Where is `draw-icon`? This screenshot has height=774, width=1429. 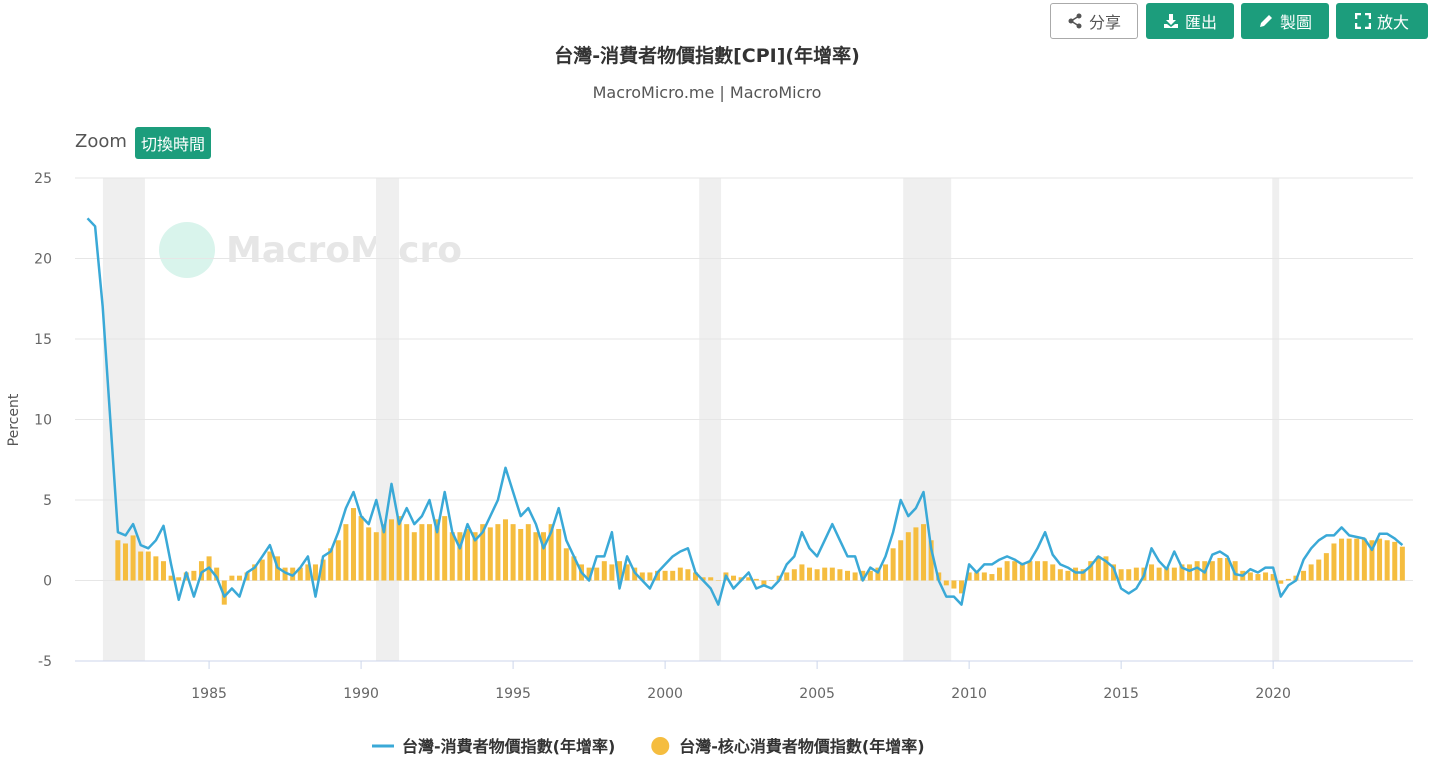 draw-icon is located at coordinates (1265, 21).